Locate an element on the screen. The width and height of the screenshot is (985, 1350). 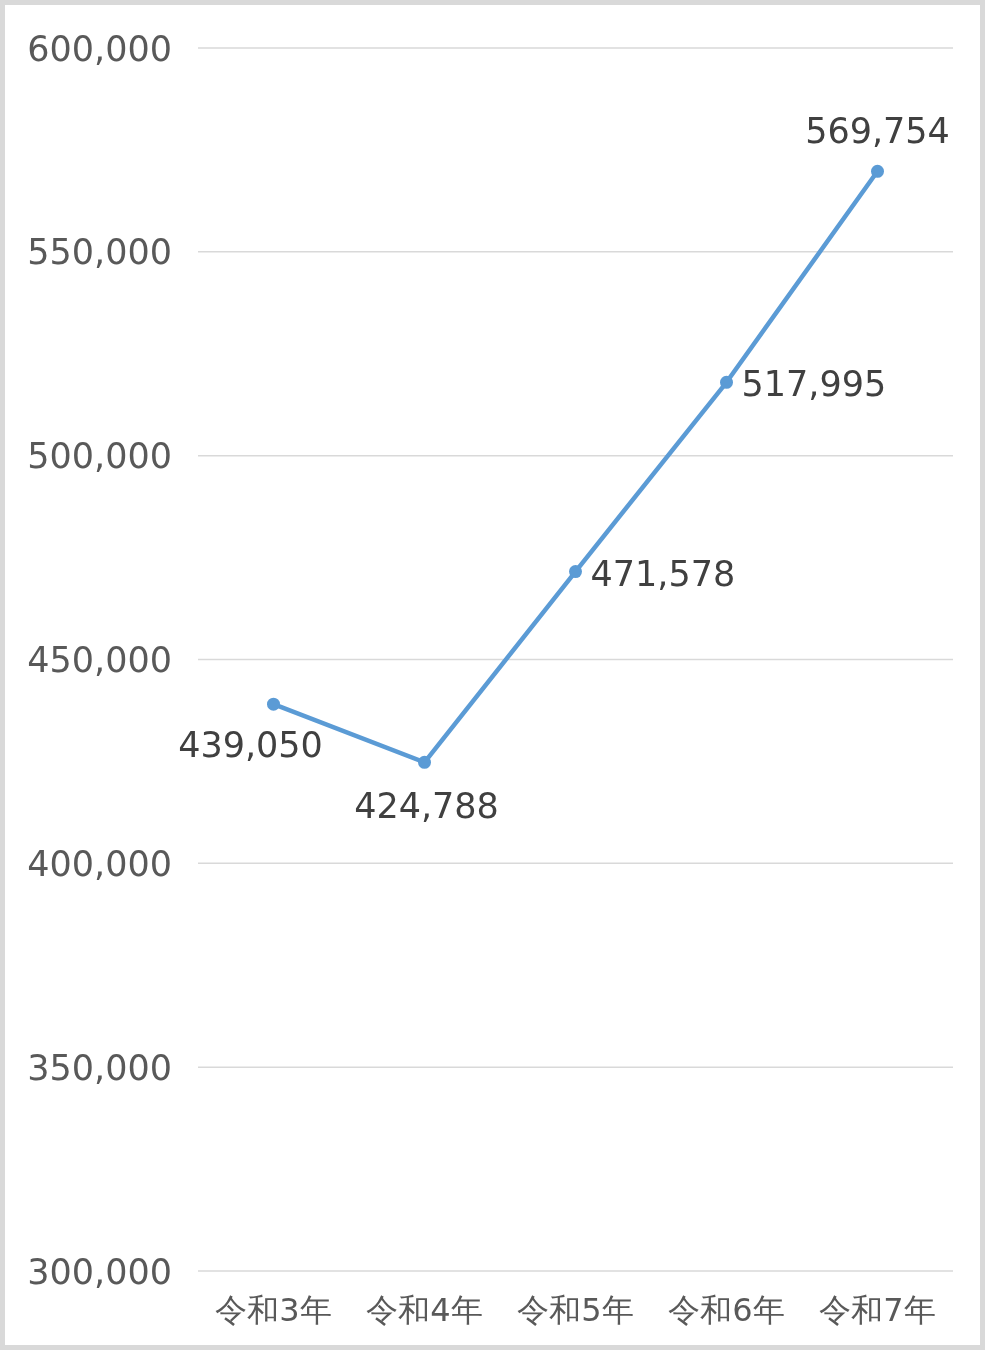
y-tick-label: 300,000 is located at coordinates (99, 1271).